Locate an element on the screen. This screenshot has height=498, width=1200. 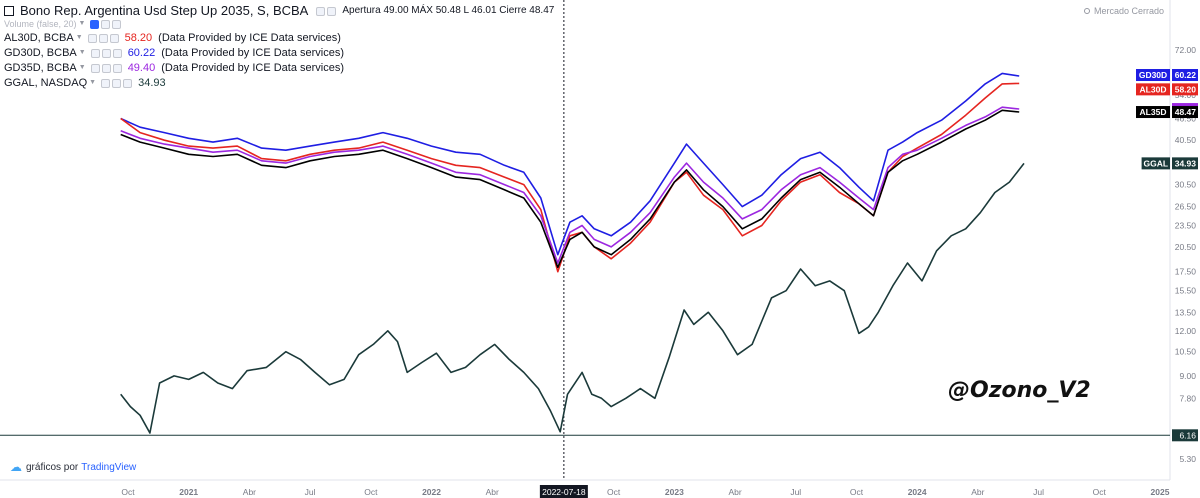
last-value-label: 58.20 is located at coordinates (1186, 89).